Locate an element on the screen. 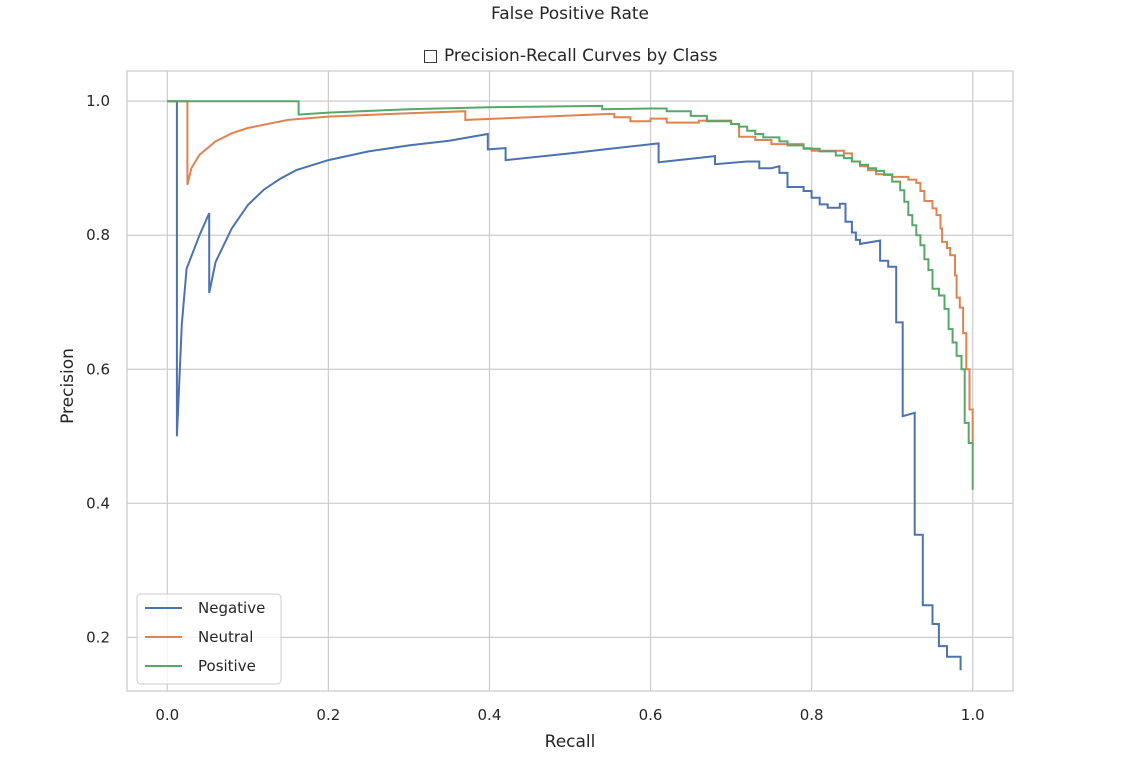 This screenshot has height=758, width=1129. y-tick-label: 0.6 is located at coordinates (98, 369).